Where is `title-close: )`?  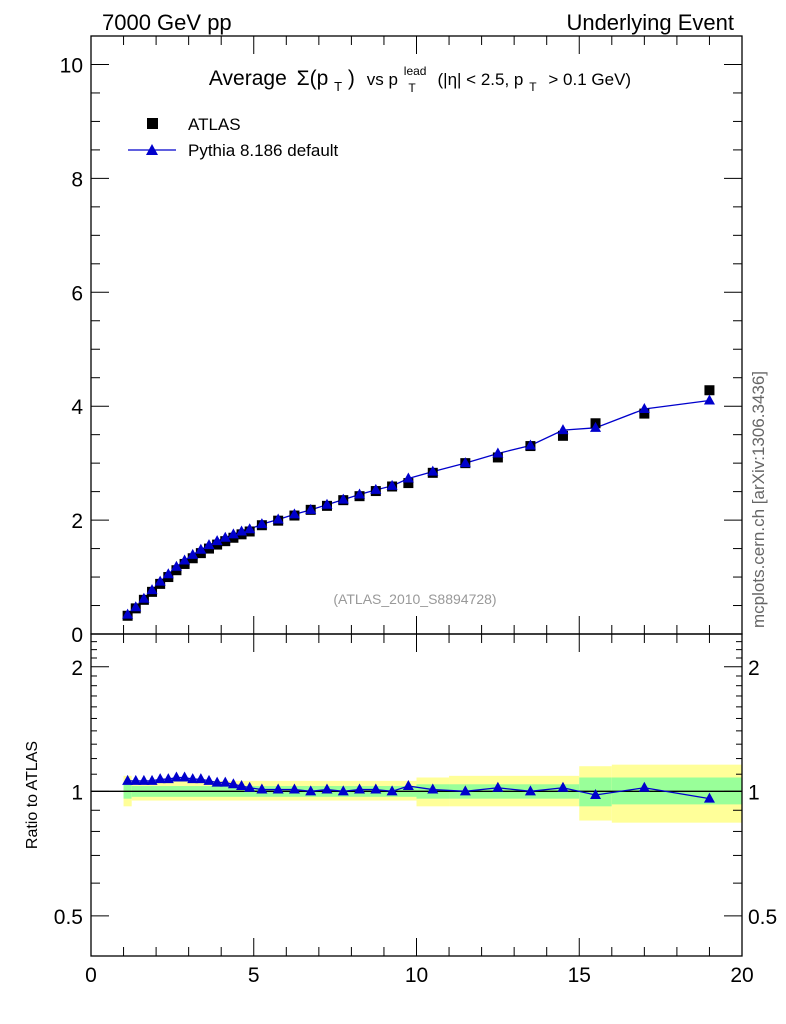
title-close: ) is located at coordinates (351, 78).